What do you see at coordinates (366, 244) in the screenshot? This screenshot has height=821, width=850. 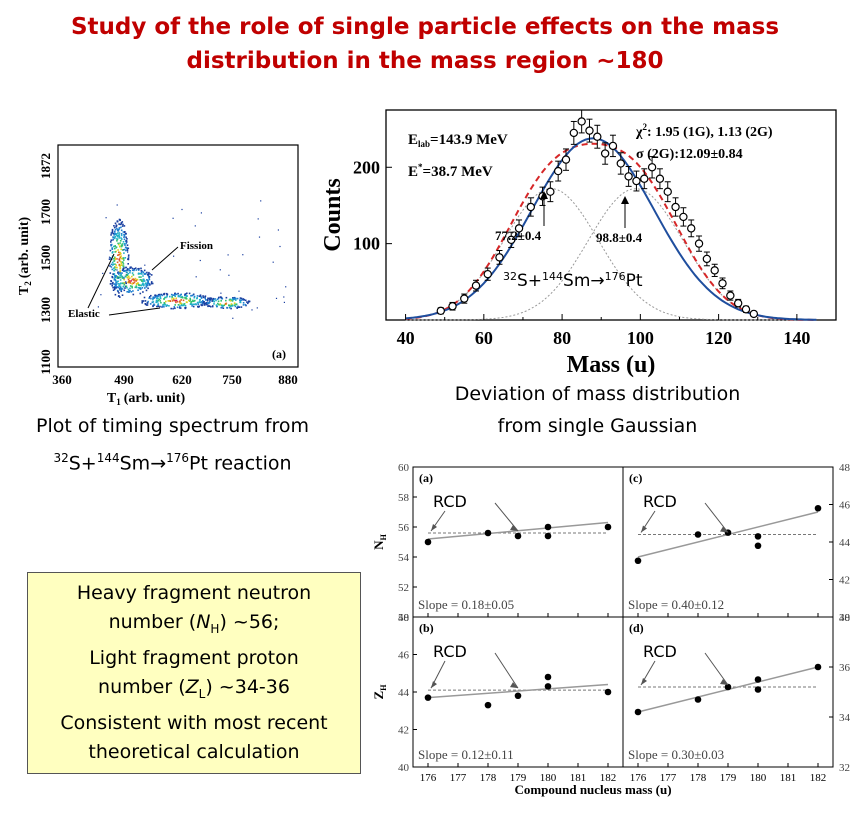 I see `y-tick-label: 100` at bounding box center [366, 244].